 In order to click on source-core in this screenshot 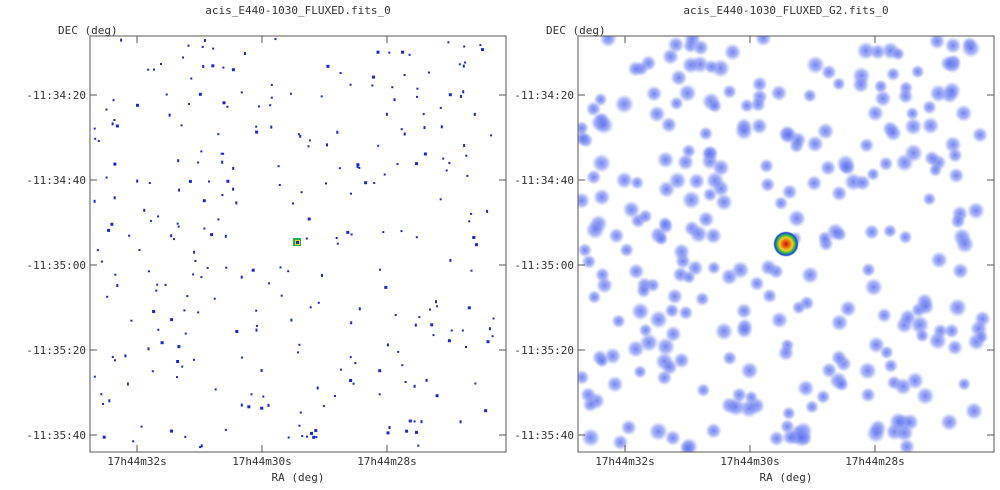, I will do `click(297, 242)`.